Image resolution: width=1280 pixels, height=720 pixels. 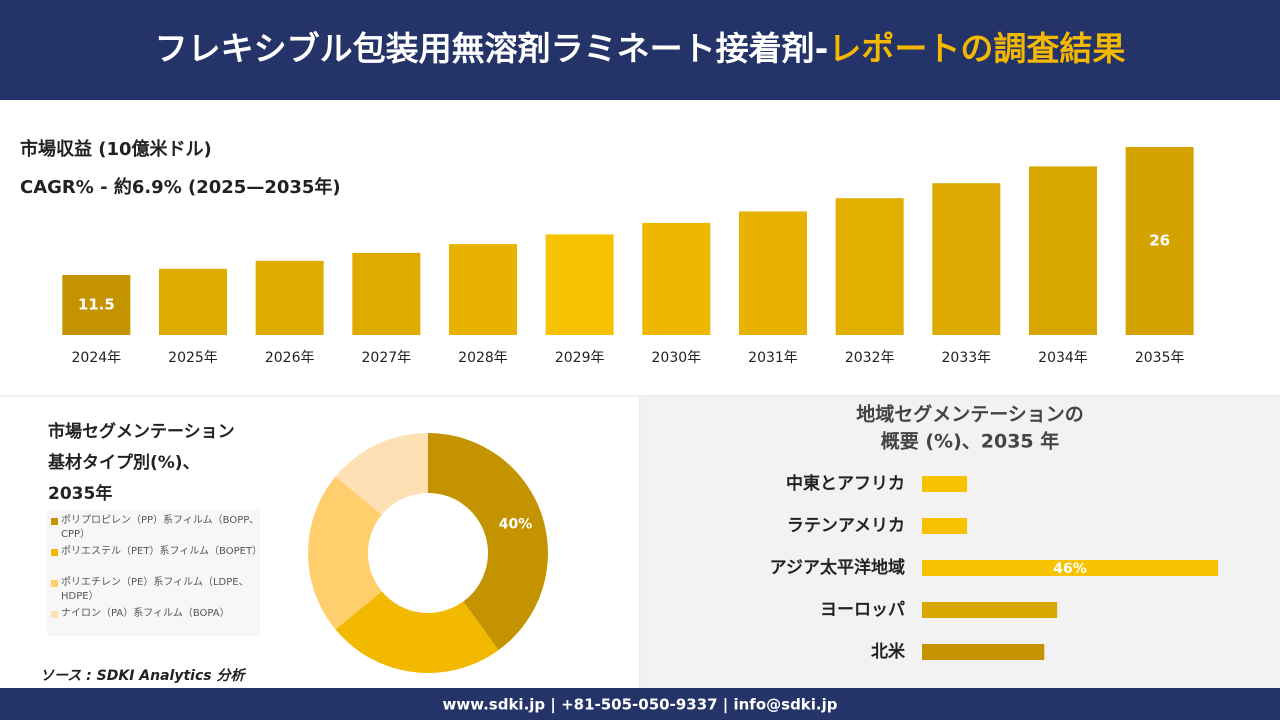 I want to click on legend-entry: ポリプロピレン（PP）系フィルム（BOPP、CPP）, so click(x=158, y=528).